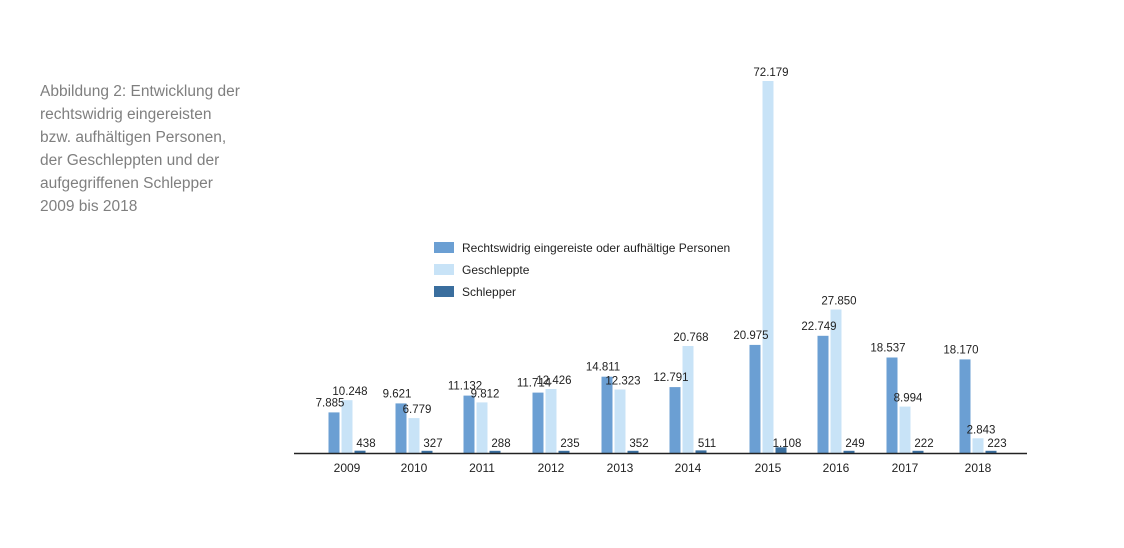 This screenshot has width=1124, height=548. What do you see at coordinates (347, 468) in the screenshot?
I see `x-tick-label-2009: 2009` at bounding box center [347, 468].